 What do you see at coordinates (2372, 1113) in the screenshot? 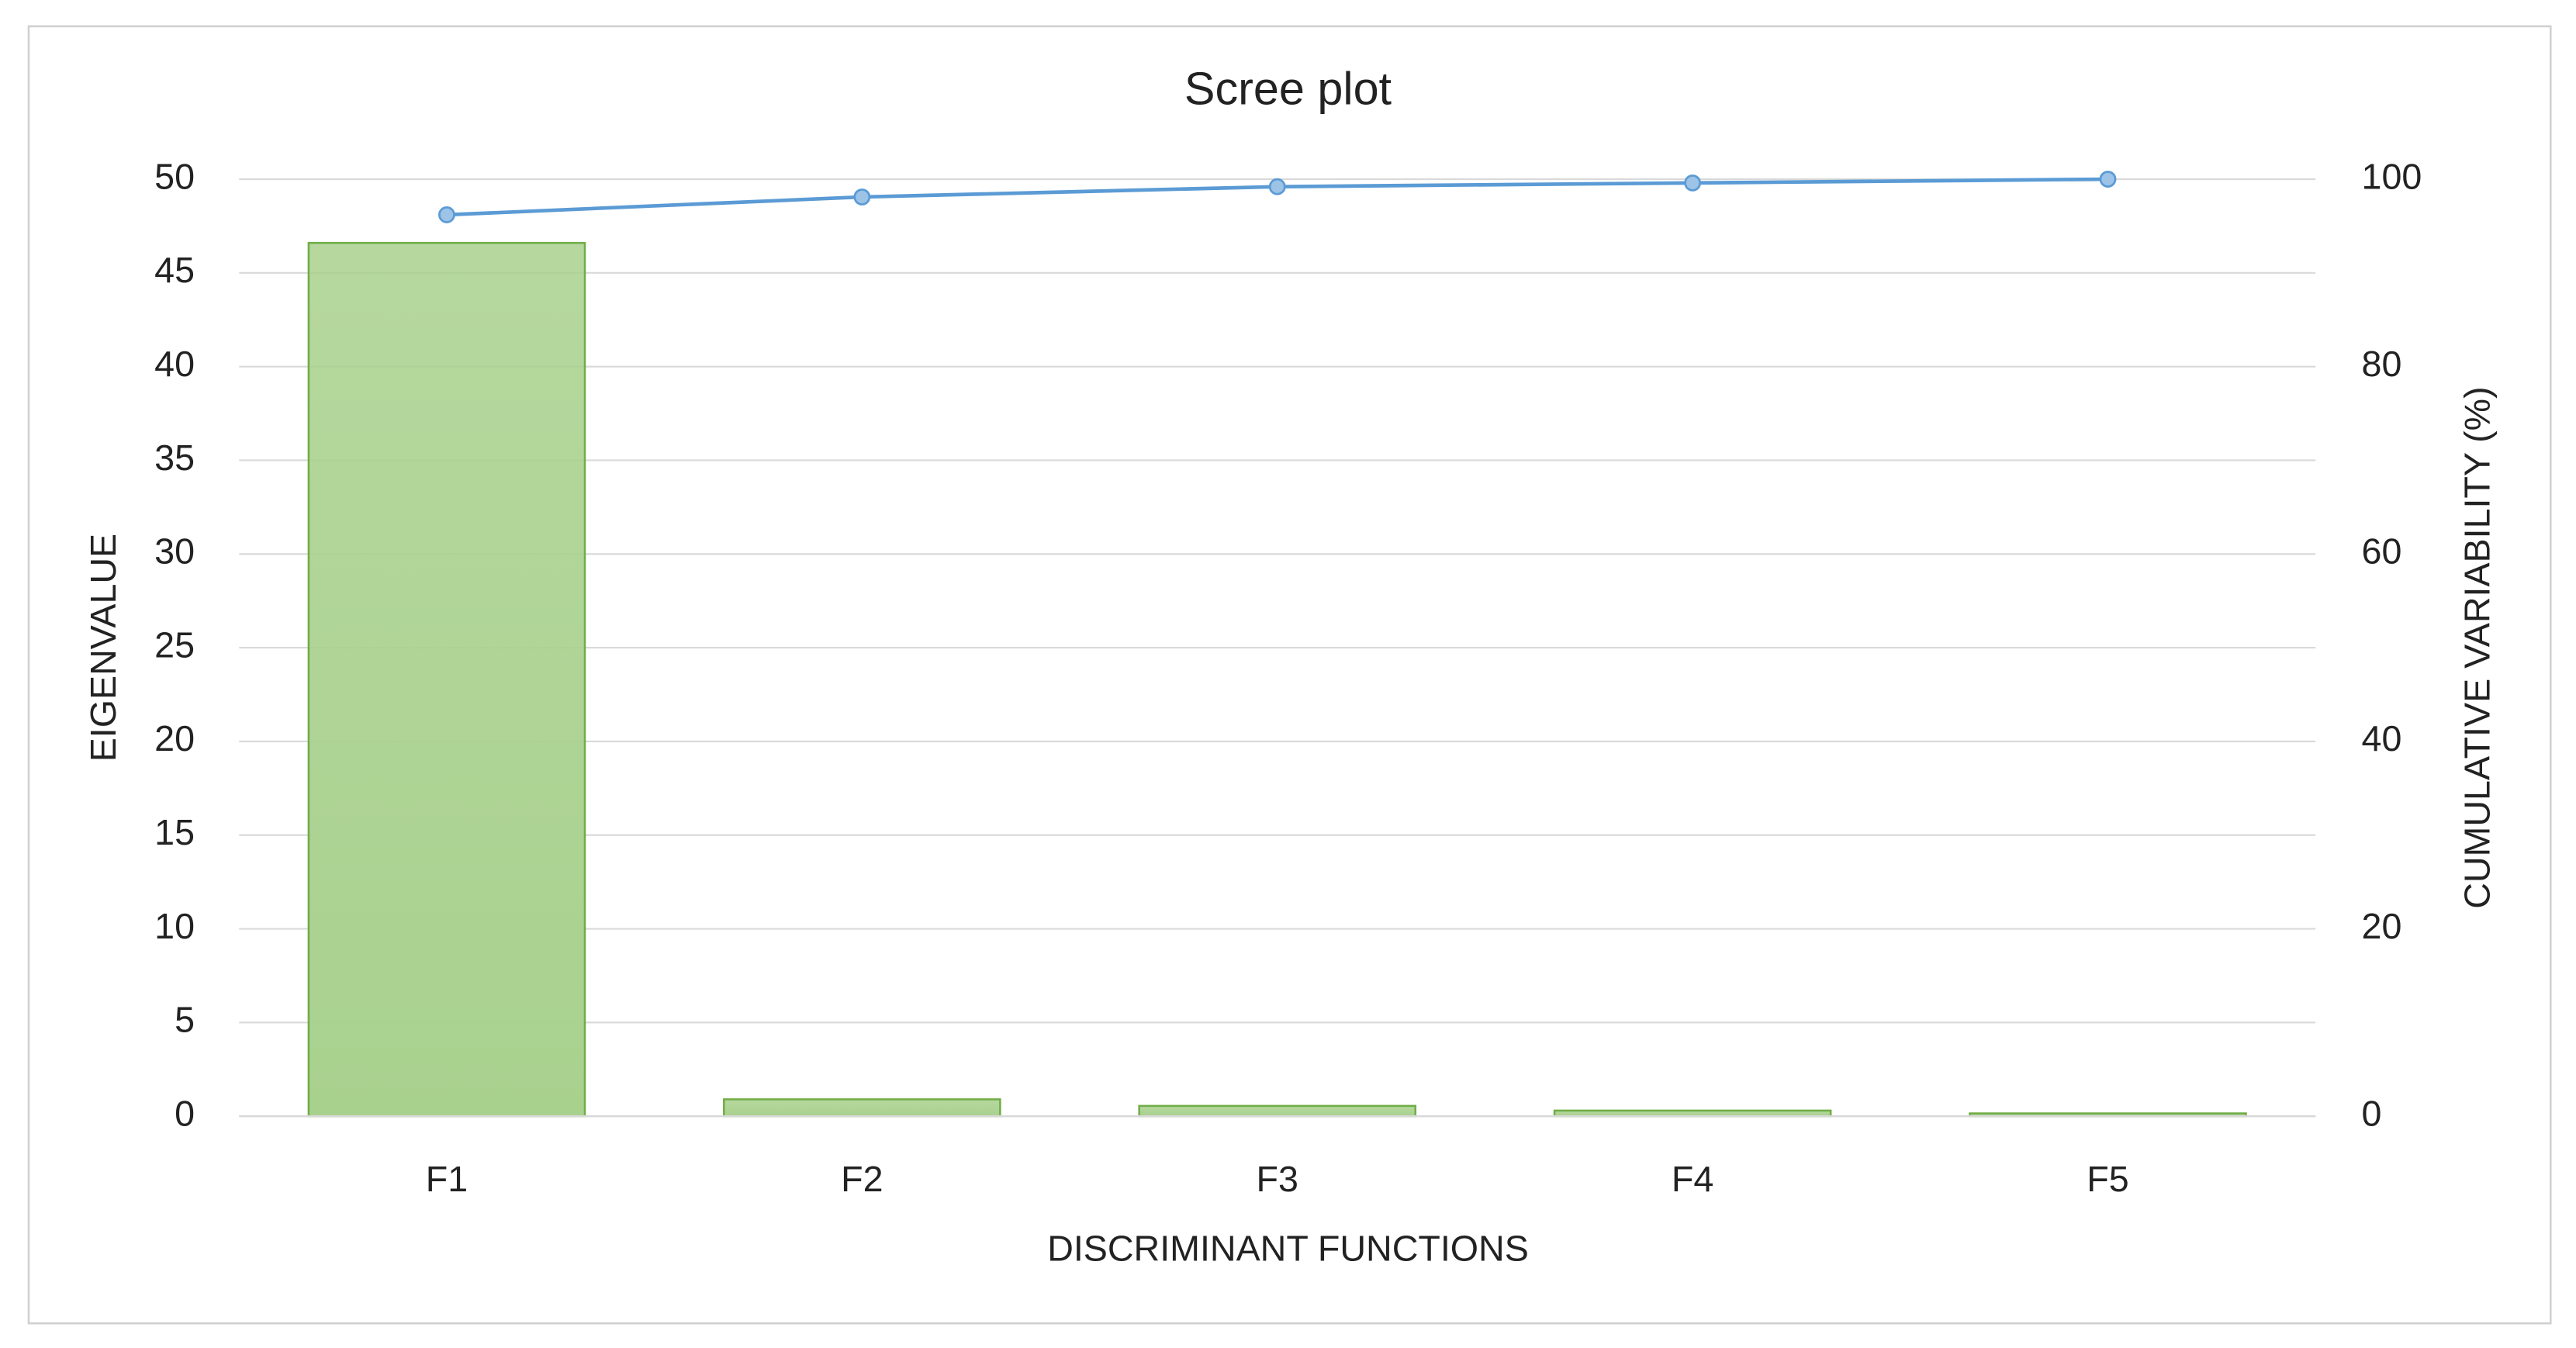
I see `y2-tick-label: 0` at bounding box center [2372, 1113].